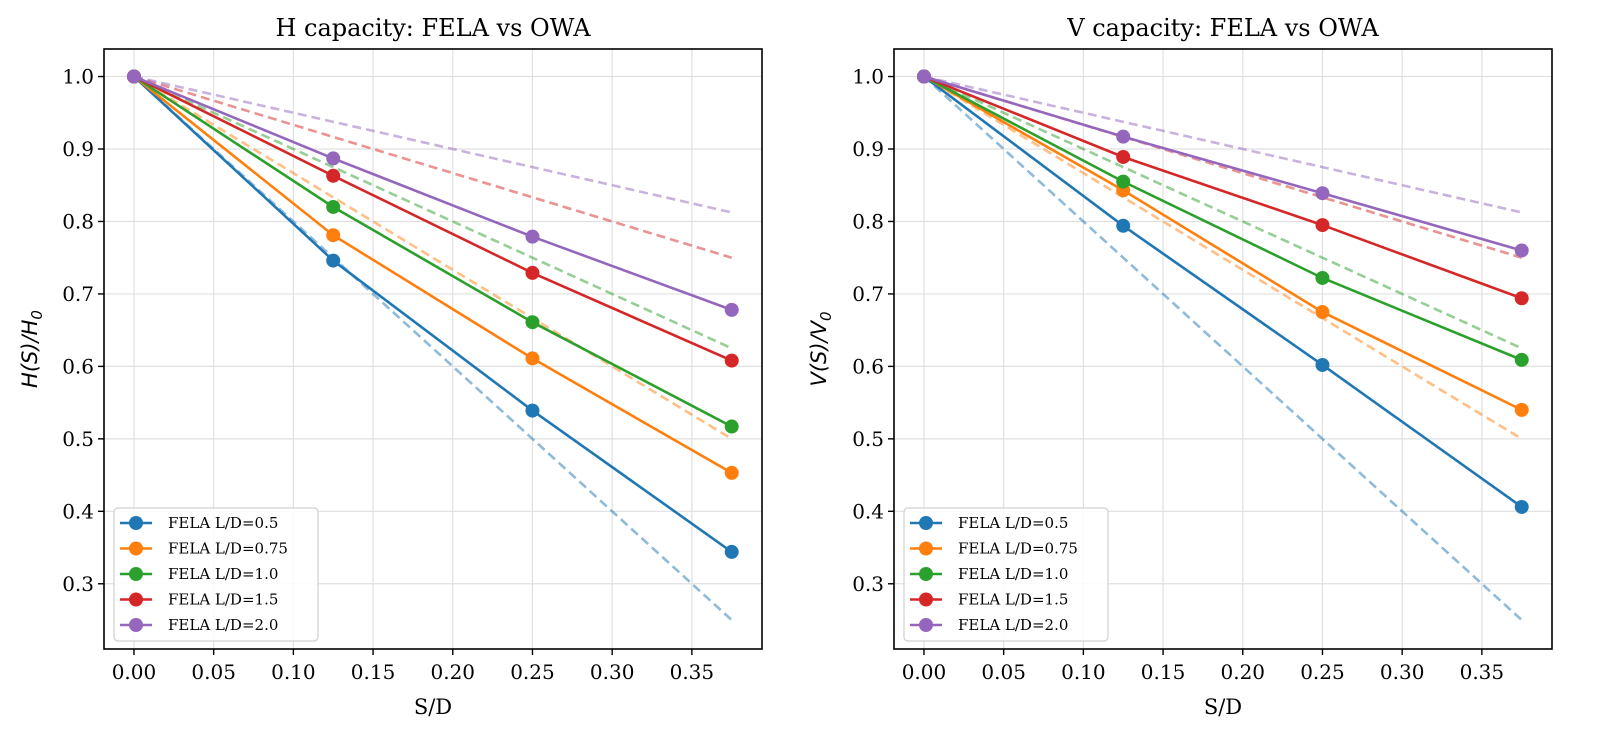  Describe the element at coordinates (1083, 672) in the screenshot. I see `x-tick-label: 0.10` at that location.